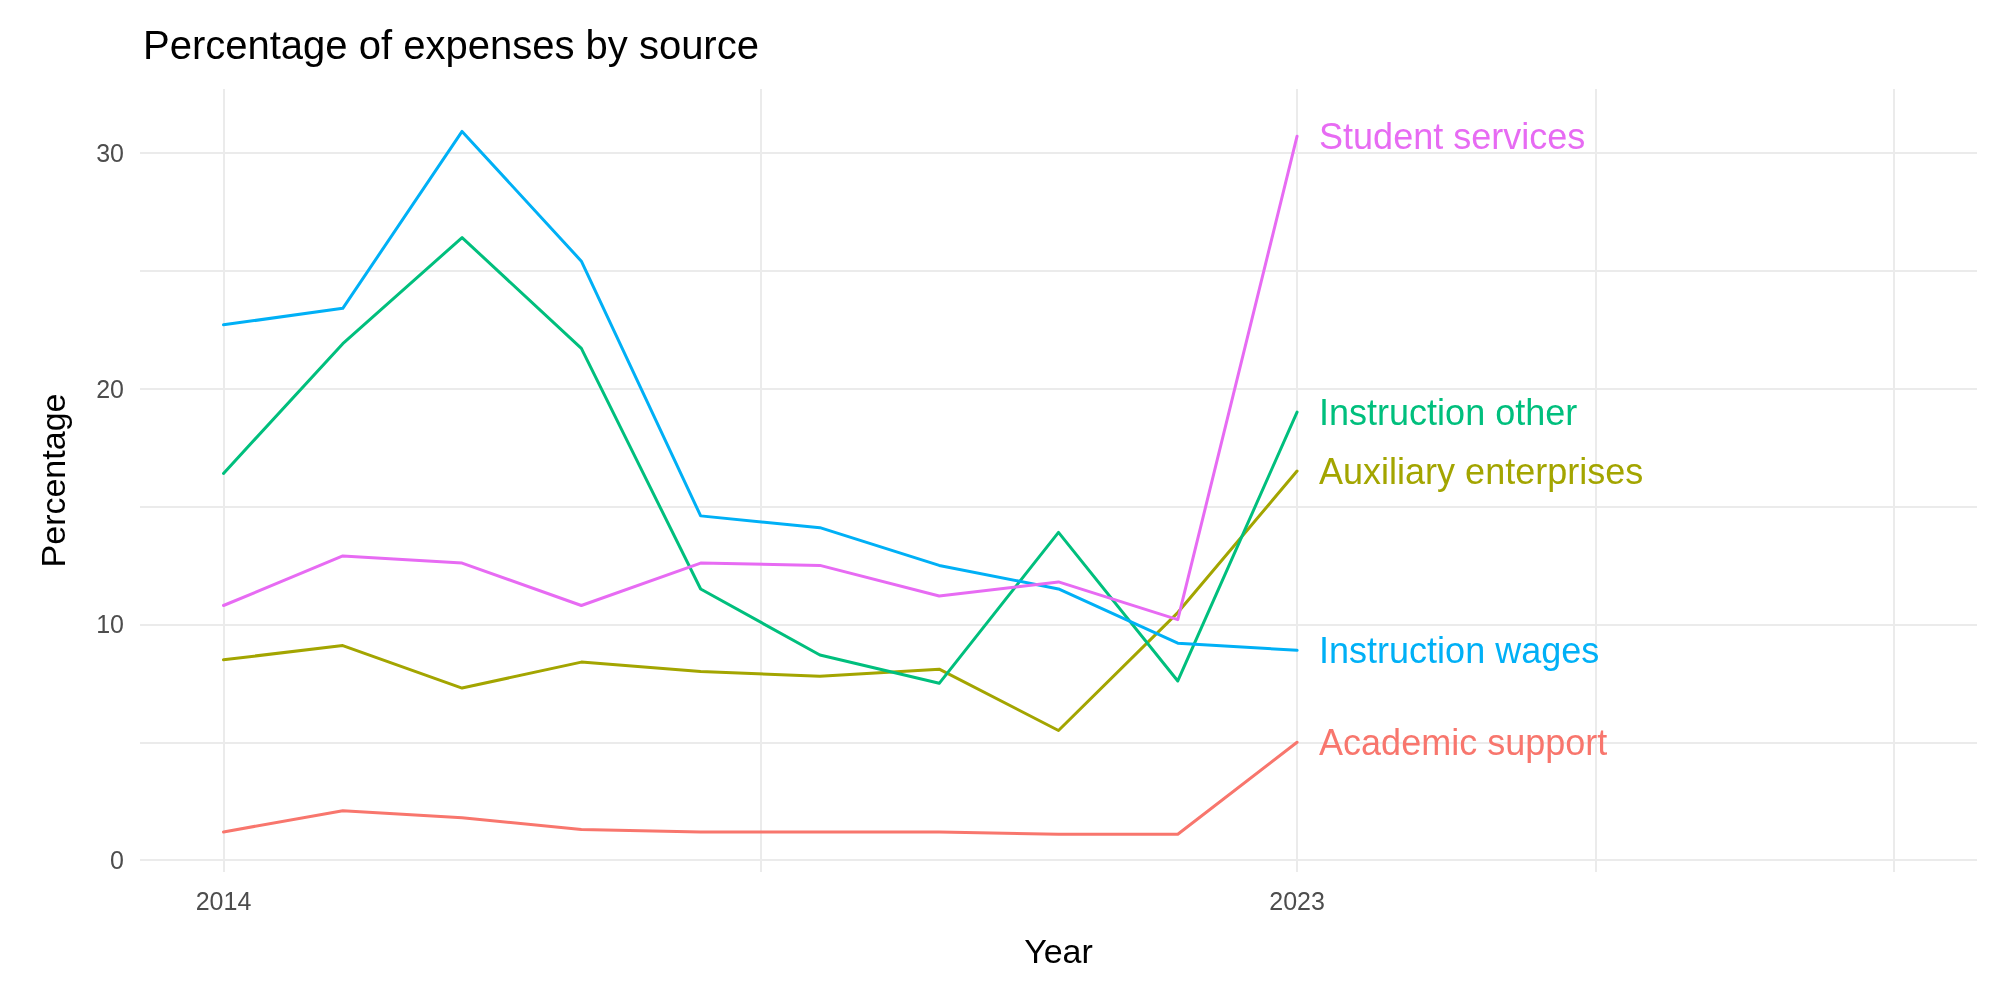 The image size is (2000, 1000). What do you see at coordinates (117, 860) in the screenshot?
I see `y-tick-label: 0` at bounding box center [117, 860].